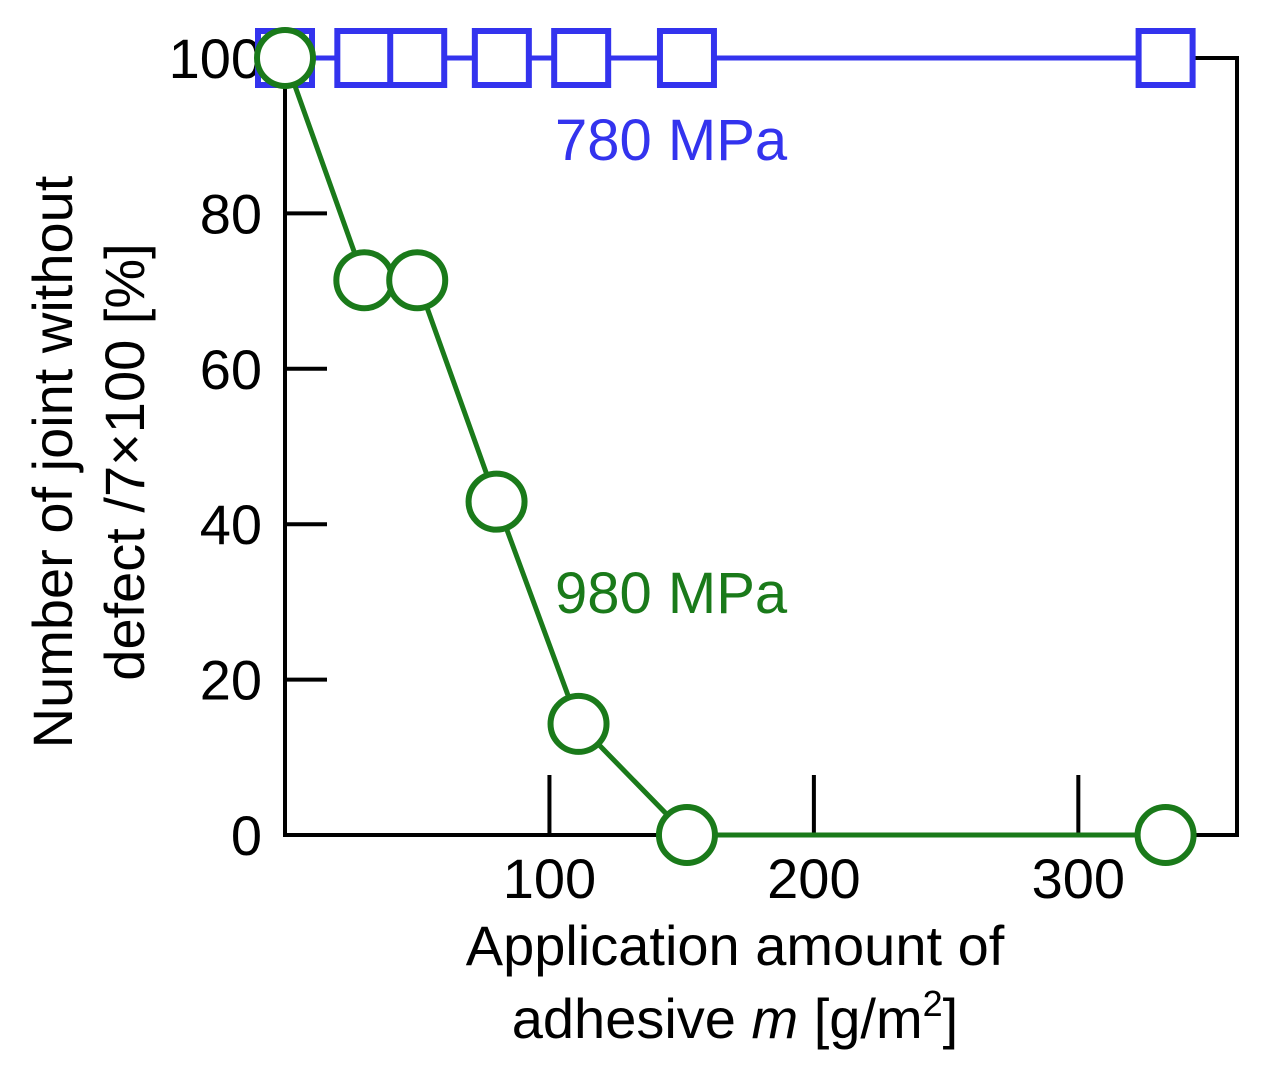  I want to click on x-axis-unit-open: [g/m, so click(860, 1018).